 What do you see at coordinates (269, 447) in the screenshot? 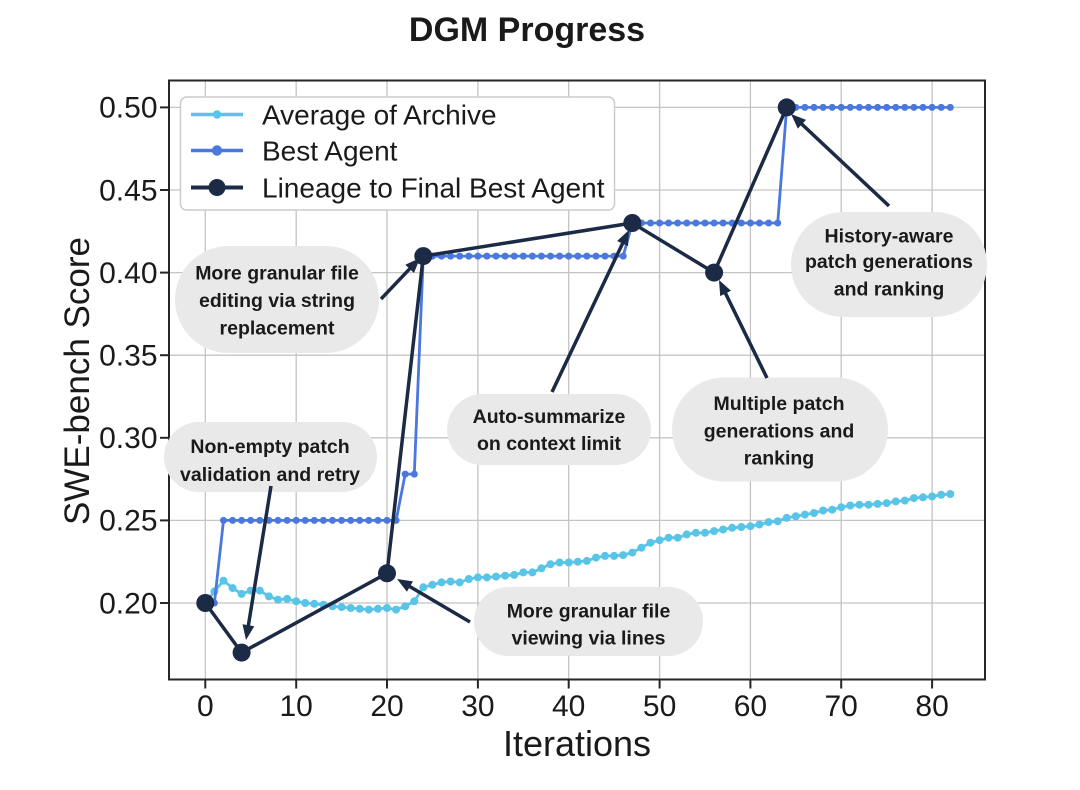
I see `svg-text: Non-empty patch` at bounding box center [269, 447].